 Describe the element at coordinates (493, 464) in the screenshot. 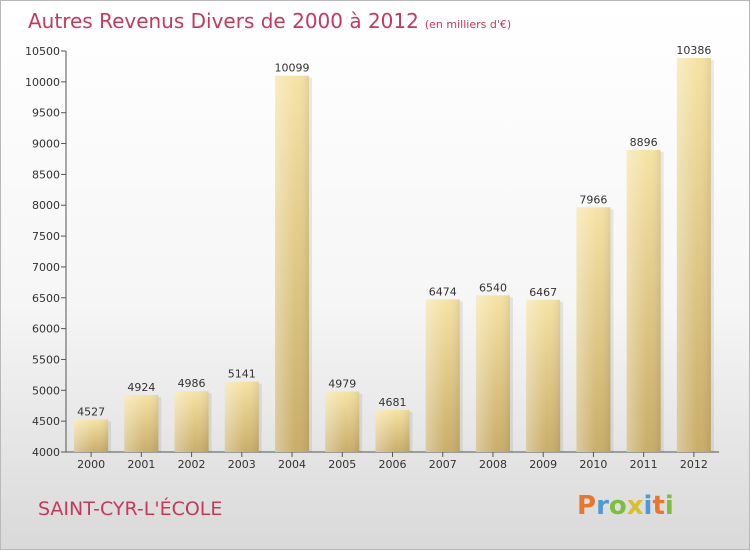

I see `x-tick-label: 2008` at that location.